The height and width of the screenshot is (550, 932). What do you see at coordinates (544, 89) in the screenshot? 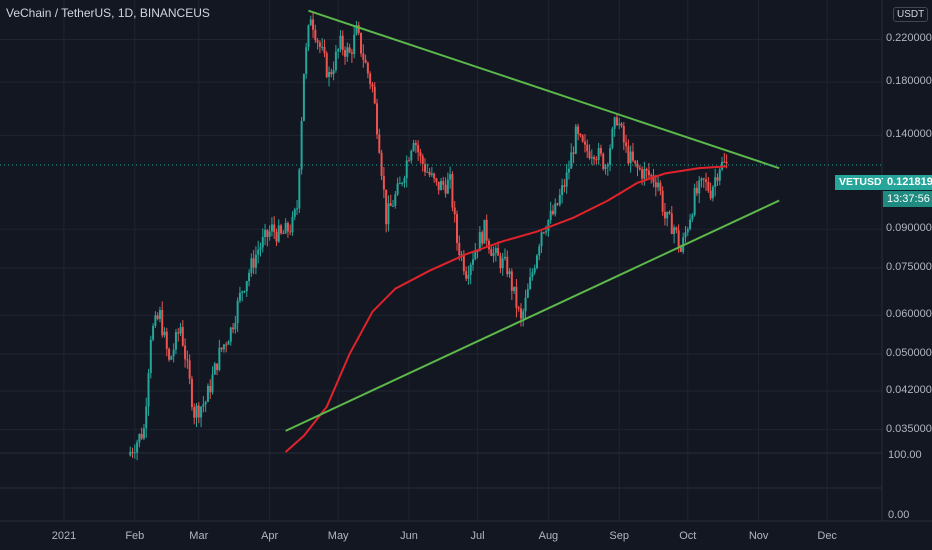
I see `upper-trendline` at bounding box center [544, 89].